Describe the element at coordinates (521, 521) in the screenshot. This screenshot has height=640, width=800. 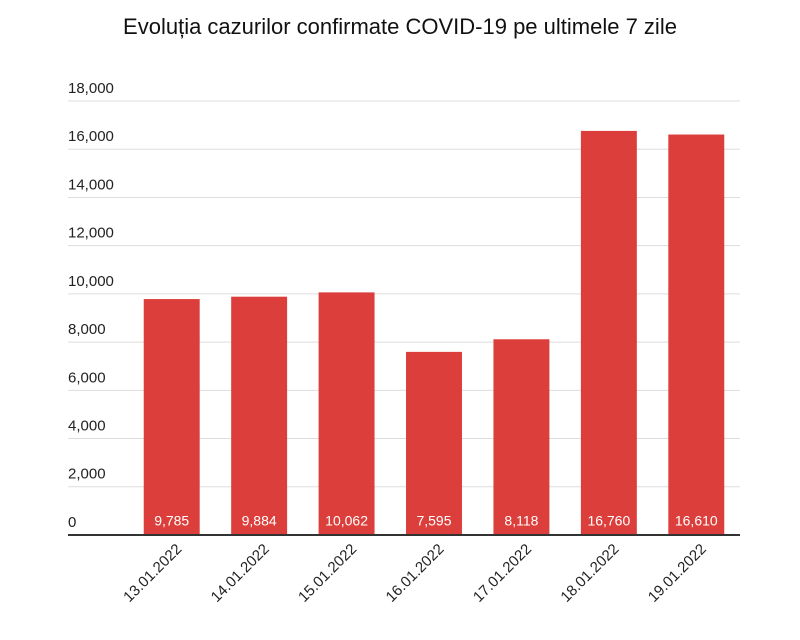
I see `value-label: 8,118` at that location.